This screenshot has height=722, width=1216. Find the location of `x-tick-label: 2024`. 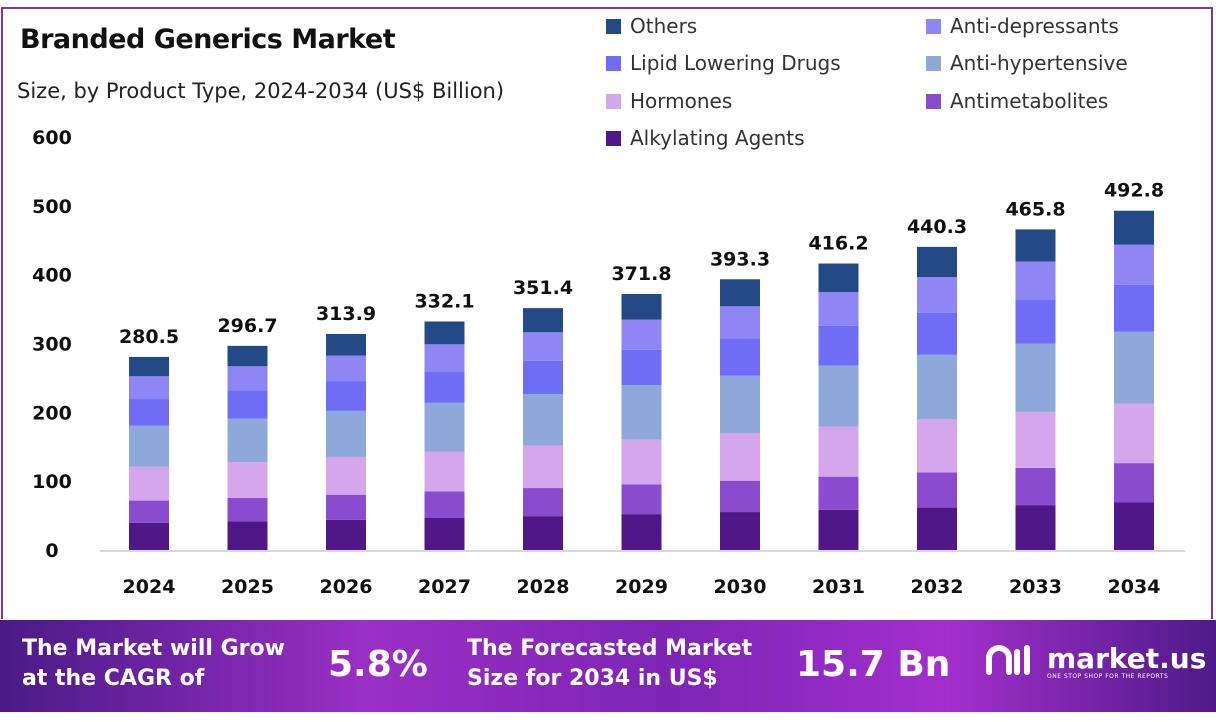

x-tick-label: 2024 is located at coordinates (149, 587).